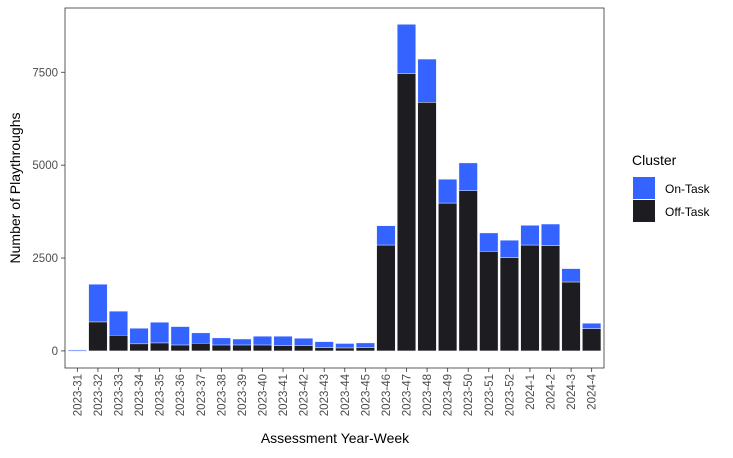 This screenshot has height=458, width=733. I want to click on y-tick-label: 7500, so click(45, 73).